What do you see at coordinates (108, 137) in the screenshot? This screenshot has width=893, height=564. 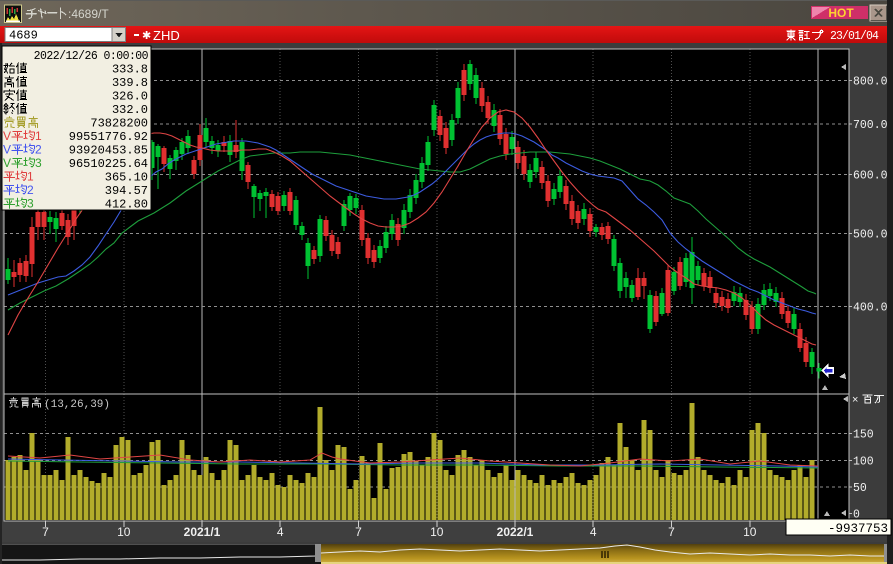 I see `svg-text: 99551776.92` at bounding box center [108, 137].